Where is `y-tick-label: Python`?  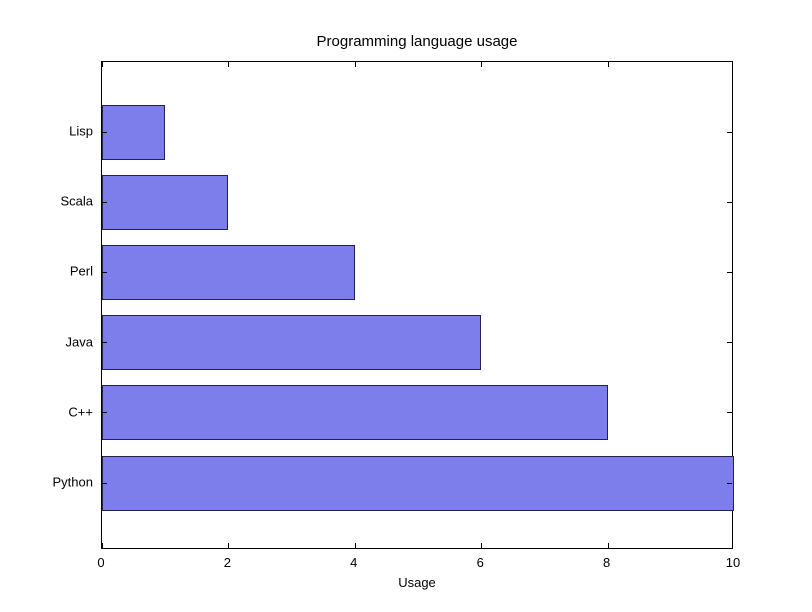 y-tick-label: Python is located at coordinates (72, 482).